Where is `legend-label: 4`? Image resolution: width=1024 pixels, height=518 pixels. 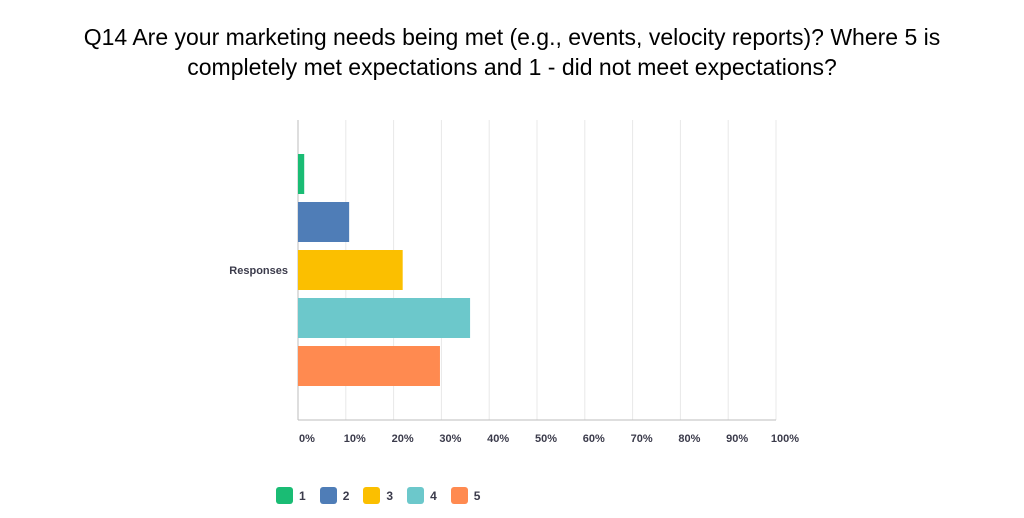
legend-label: 4 is located at coordinates (433, 495).